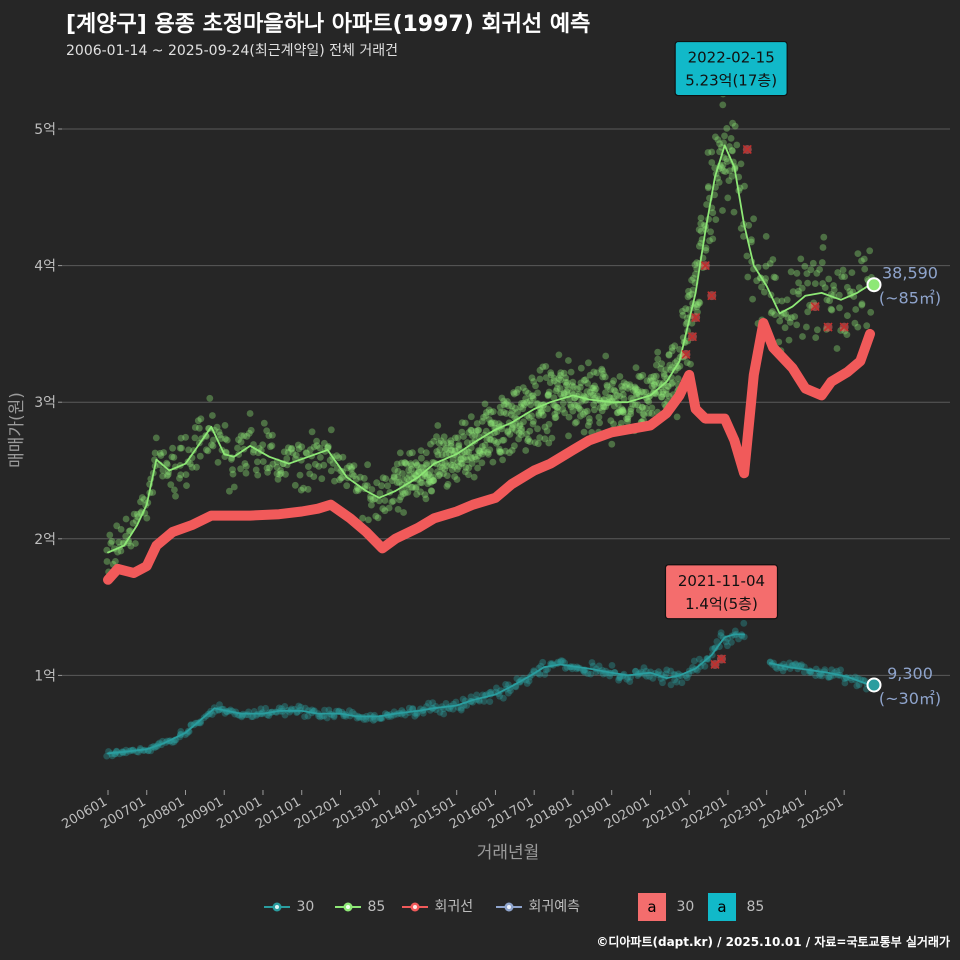 Image resolution: width=960 pixels, height=960 pixels. I want to click on y-axis-label: 매매가(원), so click(17, 430).